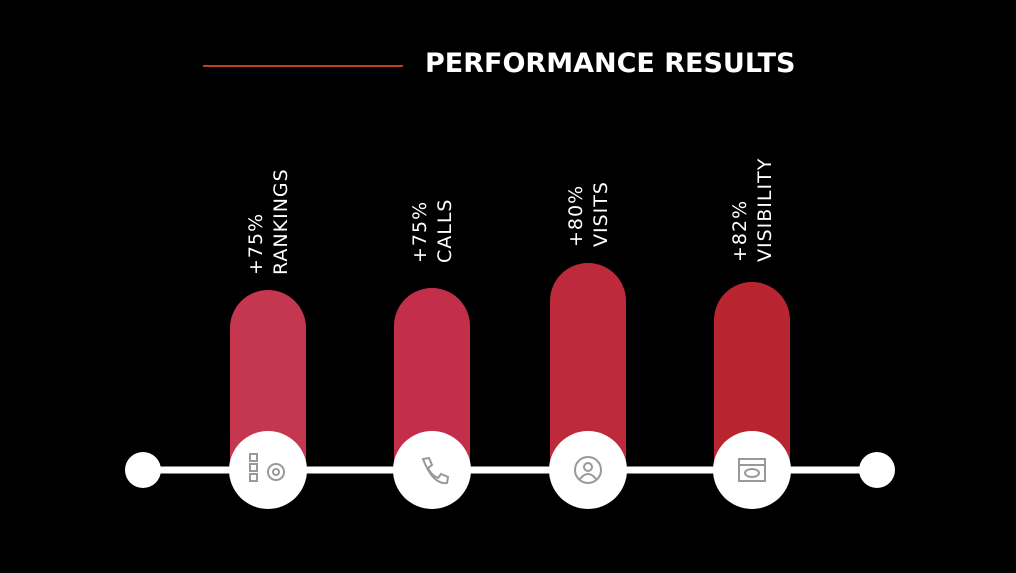  What do you see at coordinates (765, 210) in the screenshot?
I see `item-label: VISIBILITY` at bounding box center [765, 210].